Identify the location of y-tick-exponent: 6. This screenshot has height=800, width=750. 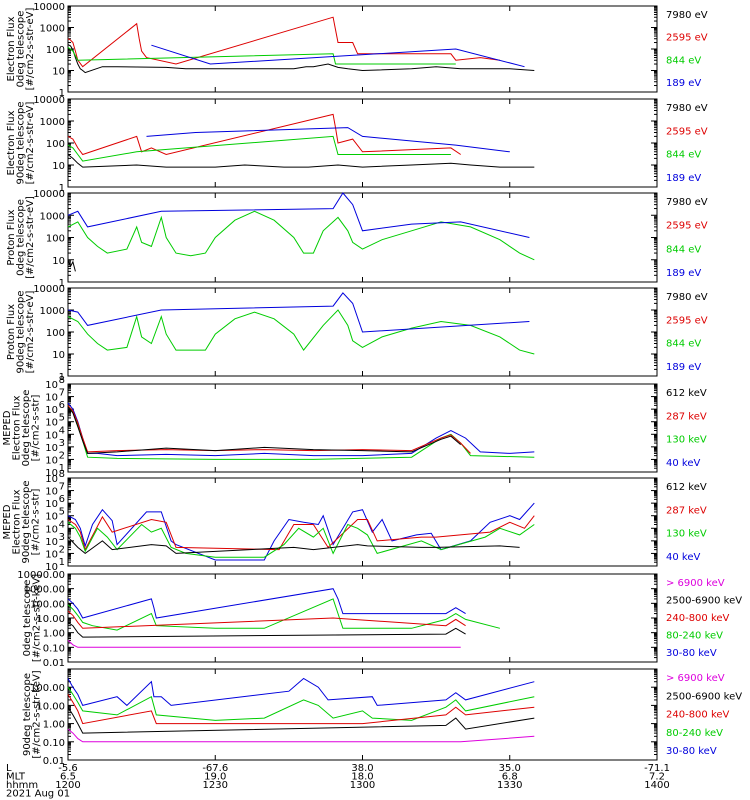
(62, 405).